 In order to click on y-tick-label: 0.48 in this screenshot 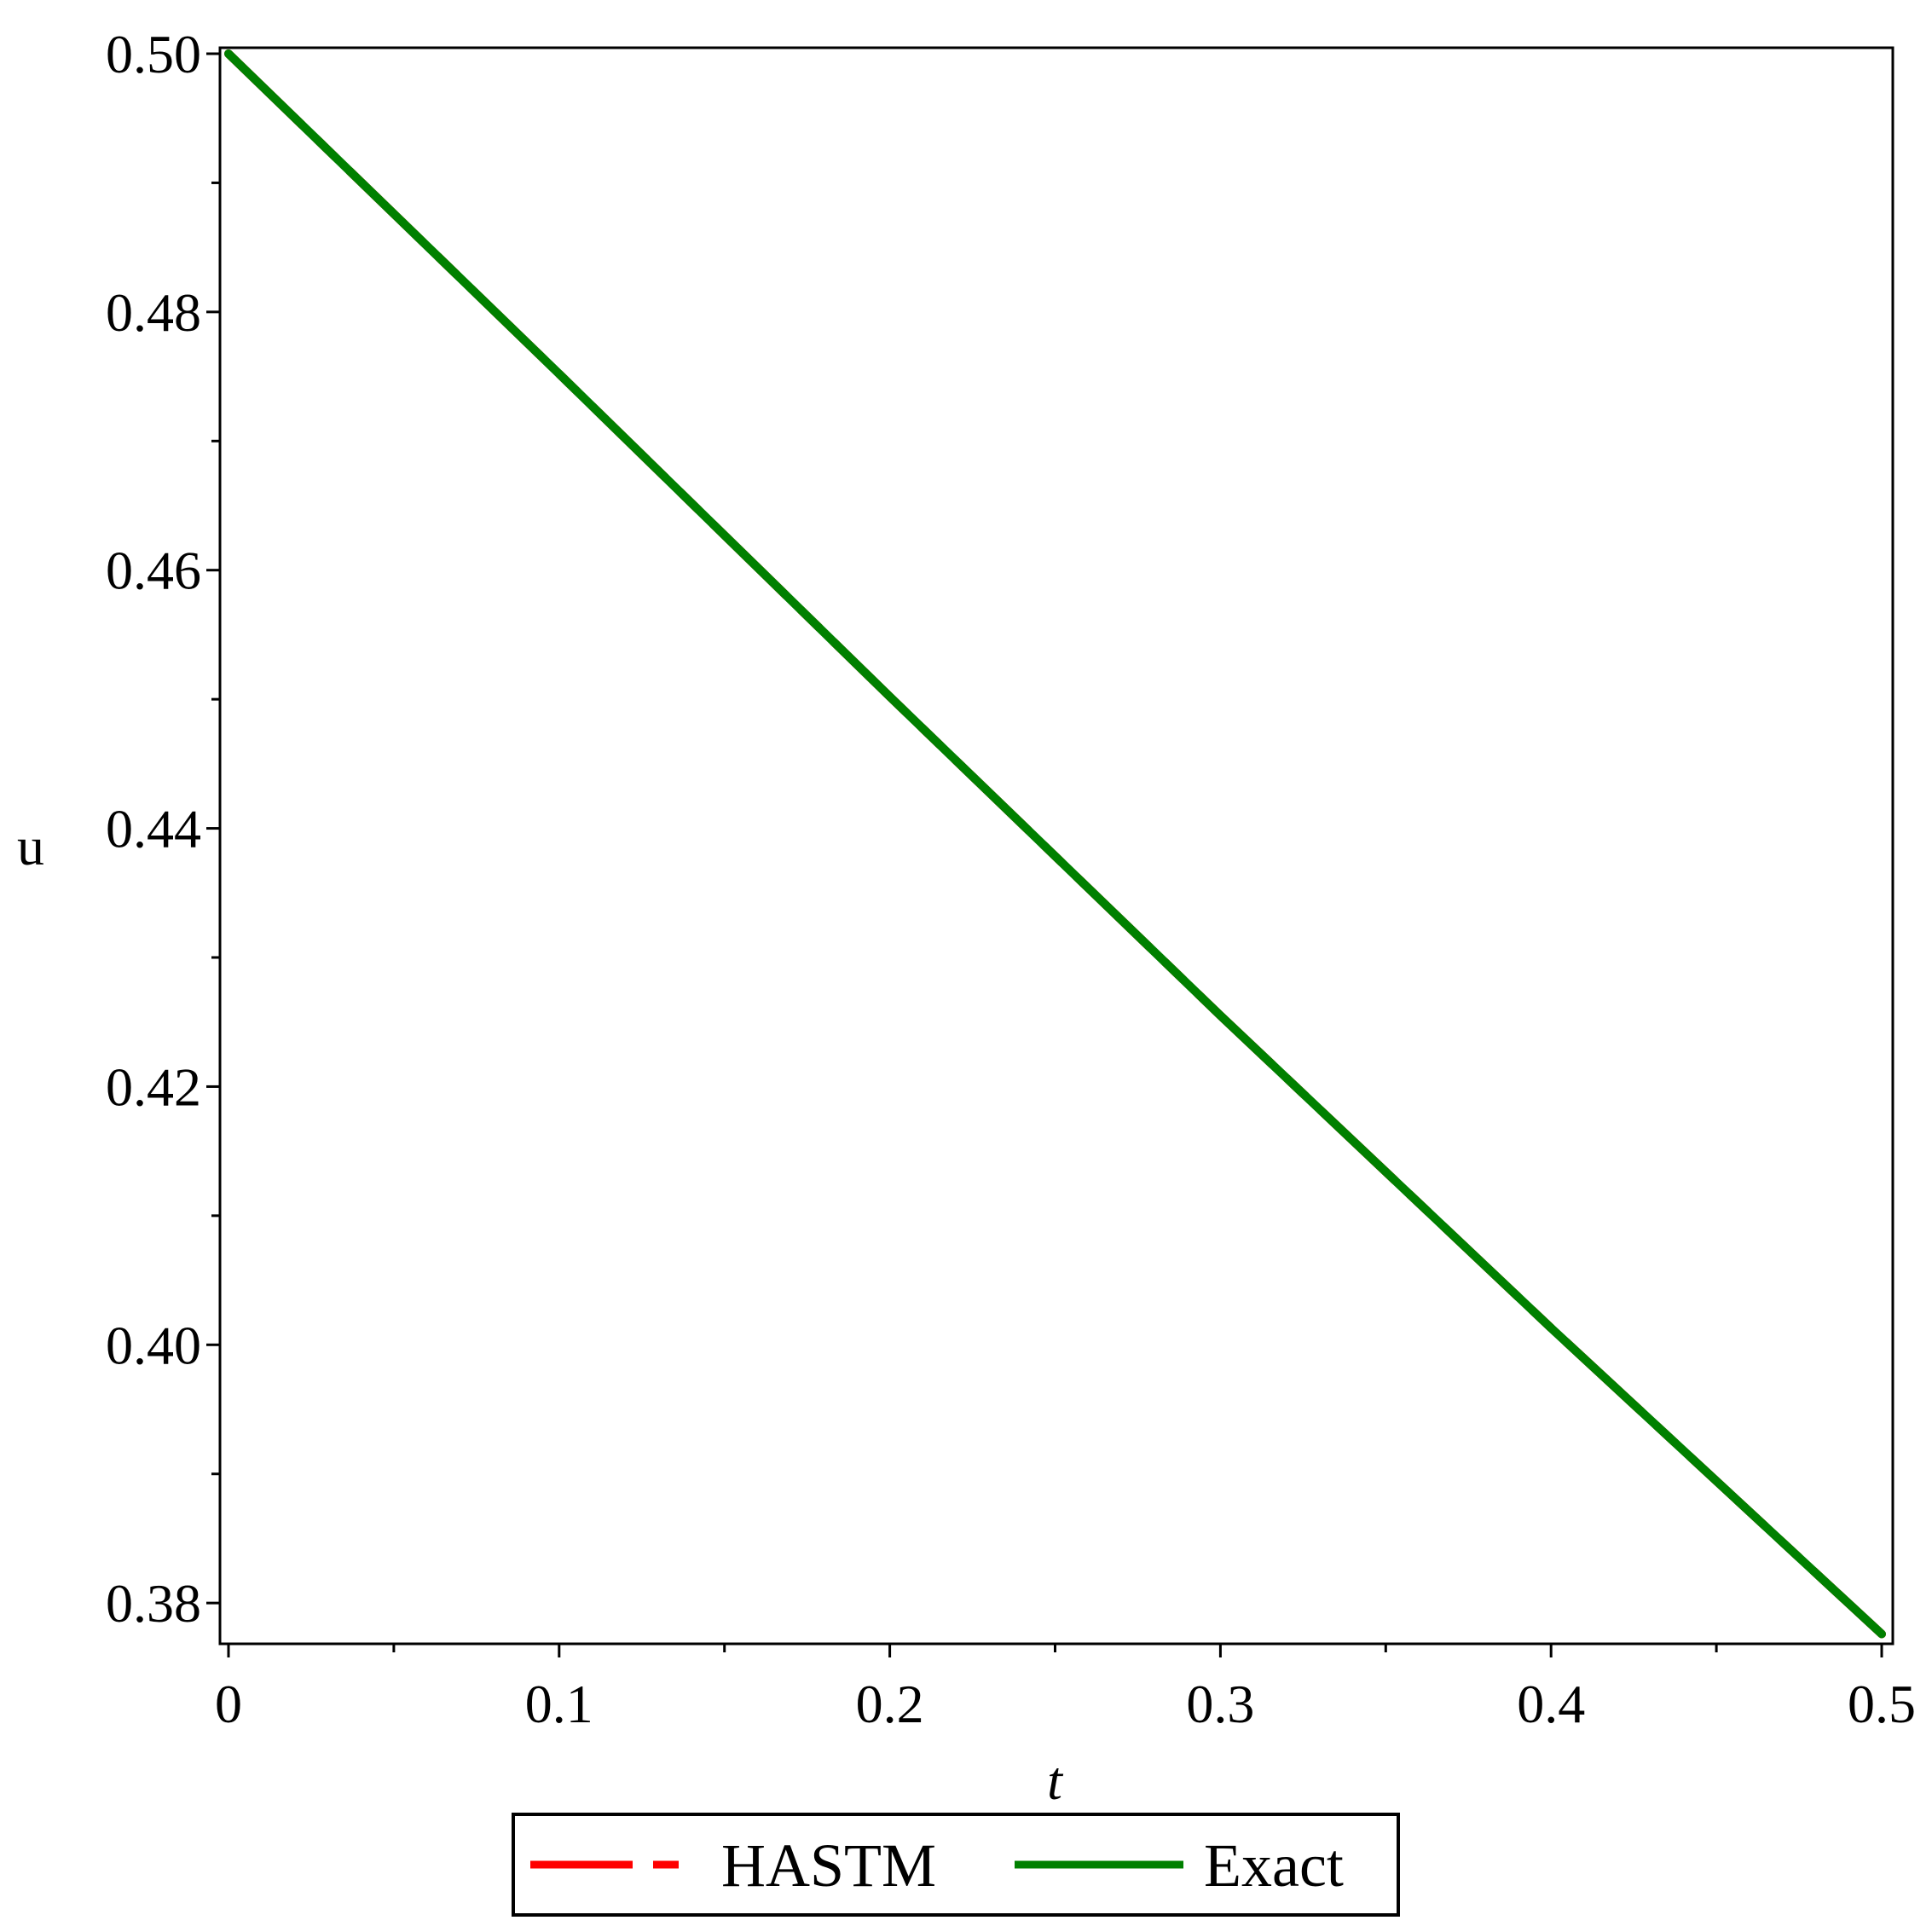, I will do `click(153, 312)`.